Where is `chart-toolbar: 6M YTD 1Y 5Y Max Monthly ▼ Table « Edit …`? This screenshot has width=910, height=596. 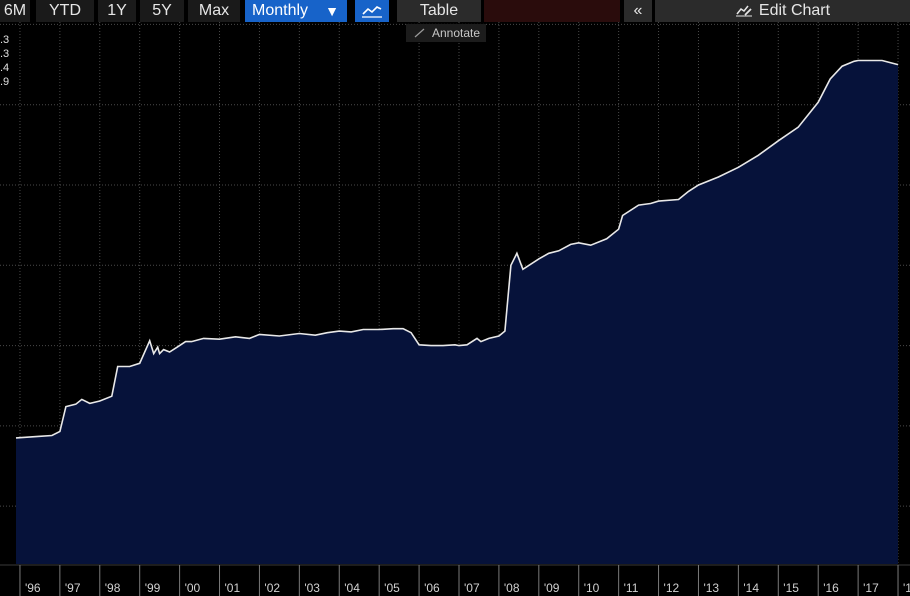
chart-toolbar: 6M YTD 1Y 5Y Max Monthly ▼ Table « Edit … is located at coordinates (455, 11).